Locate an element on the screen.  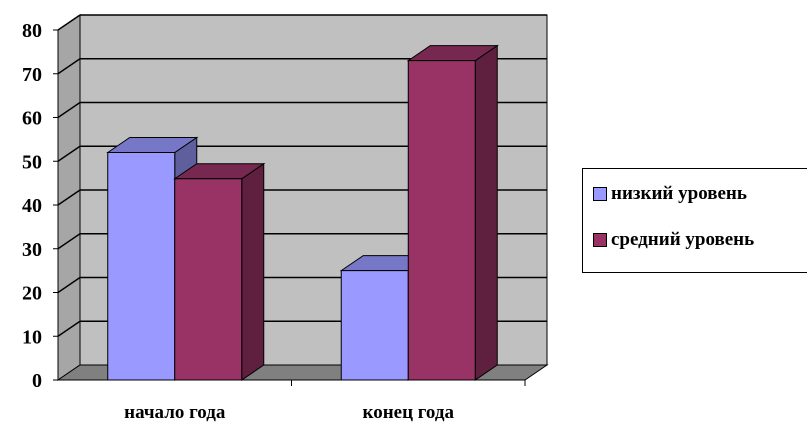
y-tick-label: 10 is located at coordinates (32, 337).